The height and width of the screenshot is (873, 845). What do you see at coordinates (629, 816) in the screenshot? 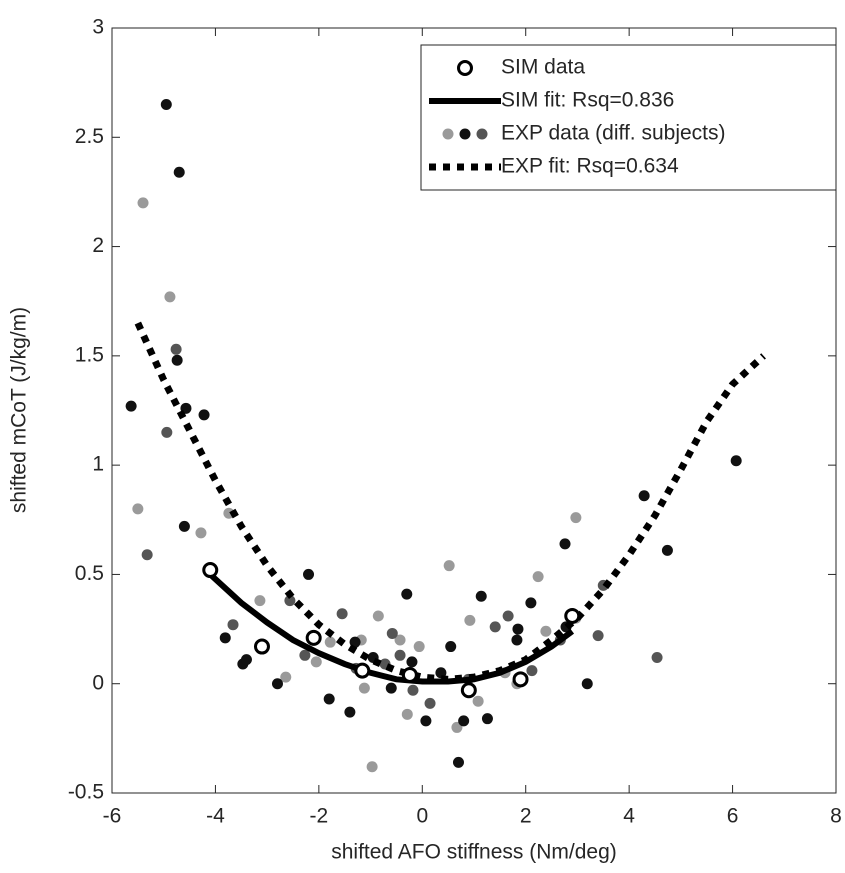
I see `x-tick-label: 4` at bounding box center [629, 816].